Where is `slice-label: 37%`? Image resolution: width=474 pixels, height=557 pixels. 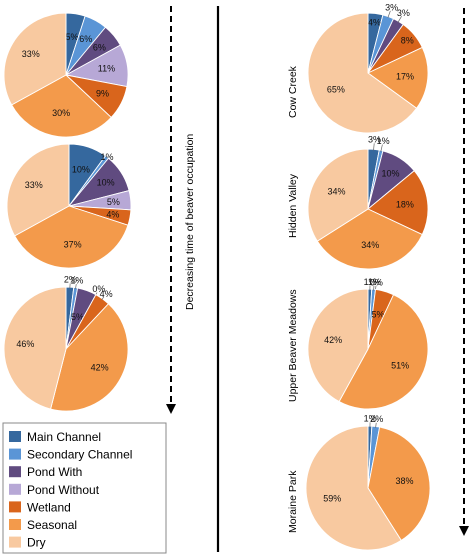 slice-label: 37% is located at coordinates (73, 244).